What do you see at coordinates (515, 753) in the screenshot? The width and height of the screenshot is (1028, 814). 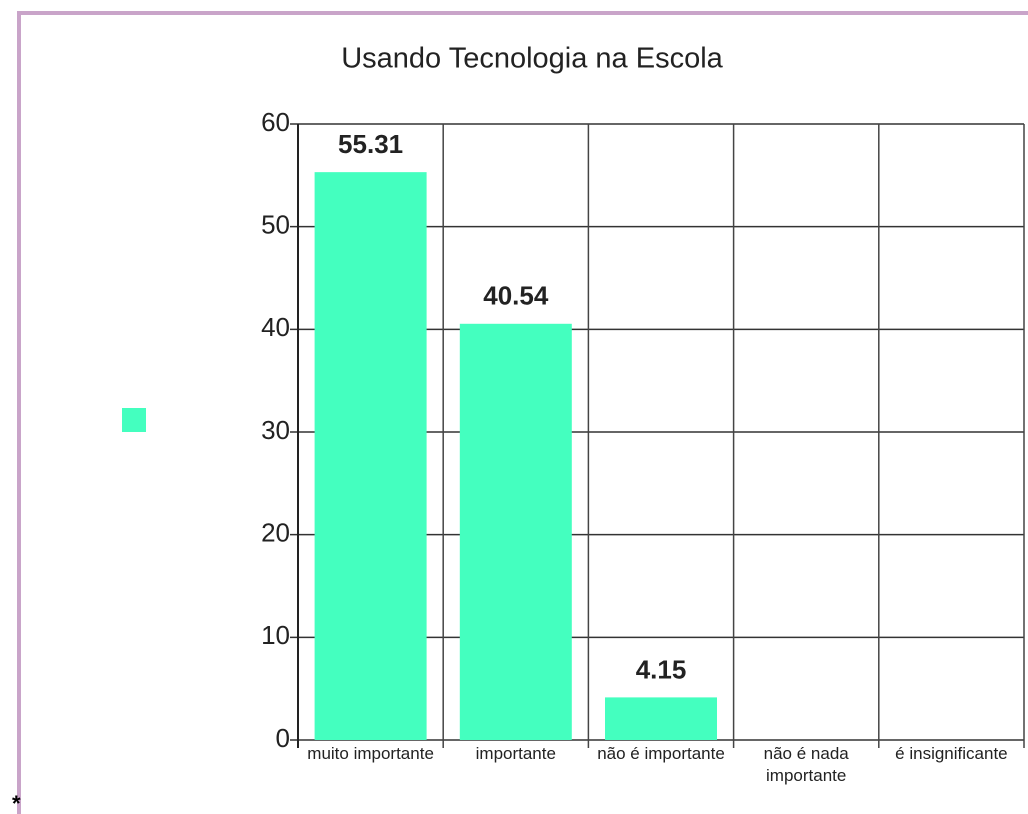 I see `x-tick-label: importante` at bounding box center [515, 753].